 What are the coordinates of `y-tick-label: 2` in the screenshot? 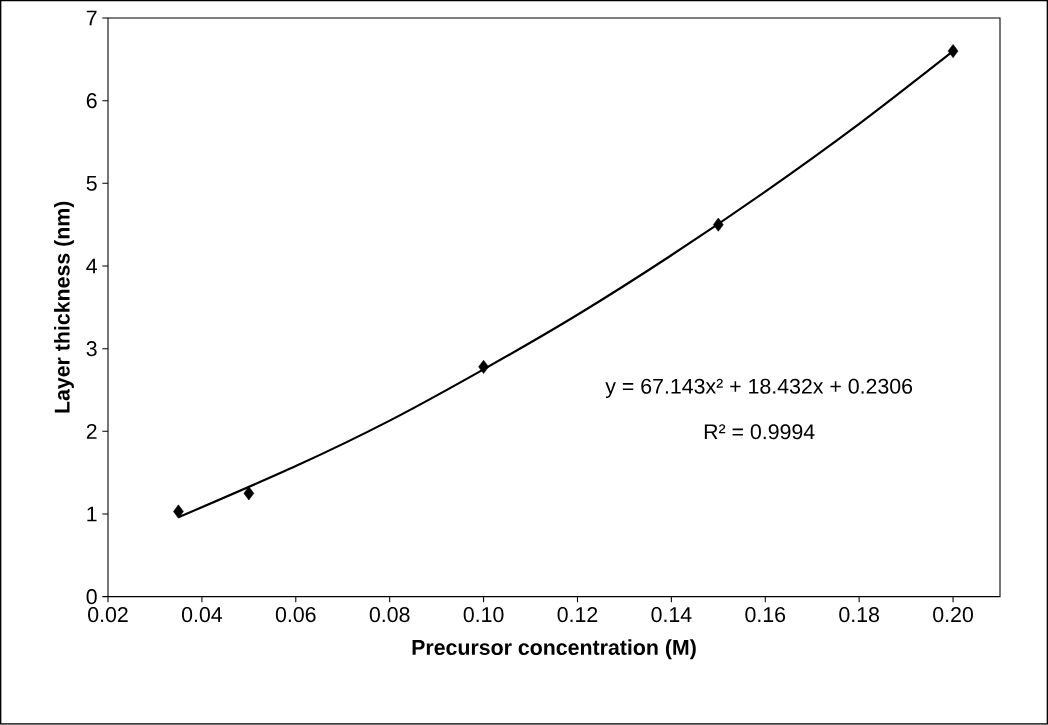 It's located at (91, 431).